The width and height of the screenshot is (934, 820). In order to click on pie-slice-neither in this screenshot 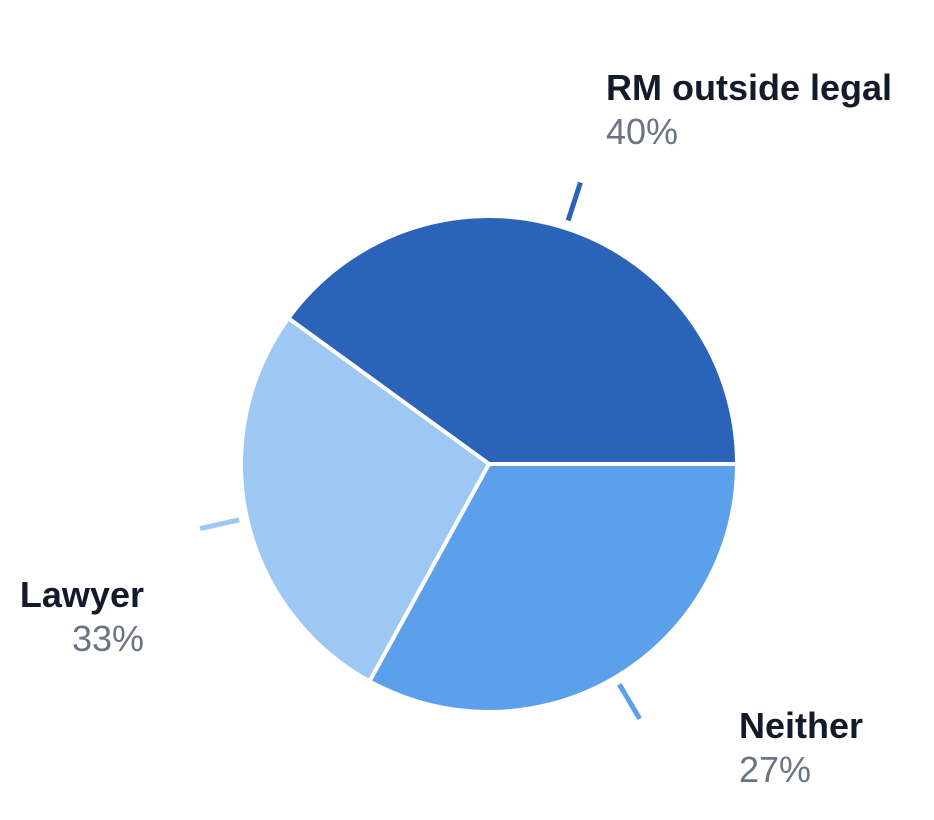, I will do `click(365, 500)`.